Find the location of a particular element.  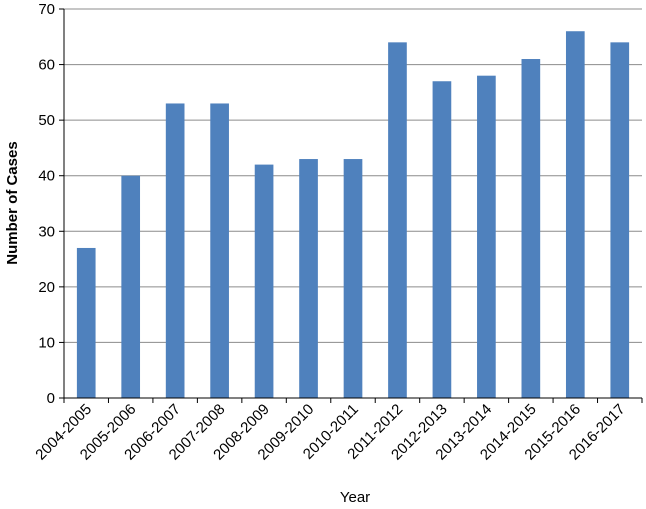

y-tick-label: 50 is located at coordinates (46, 120).